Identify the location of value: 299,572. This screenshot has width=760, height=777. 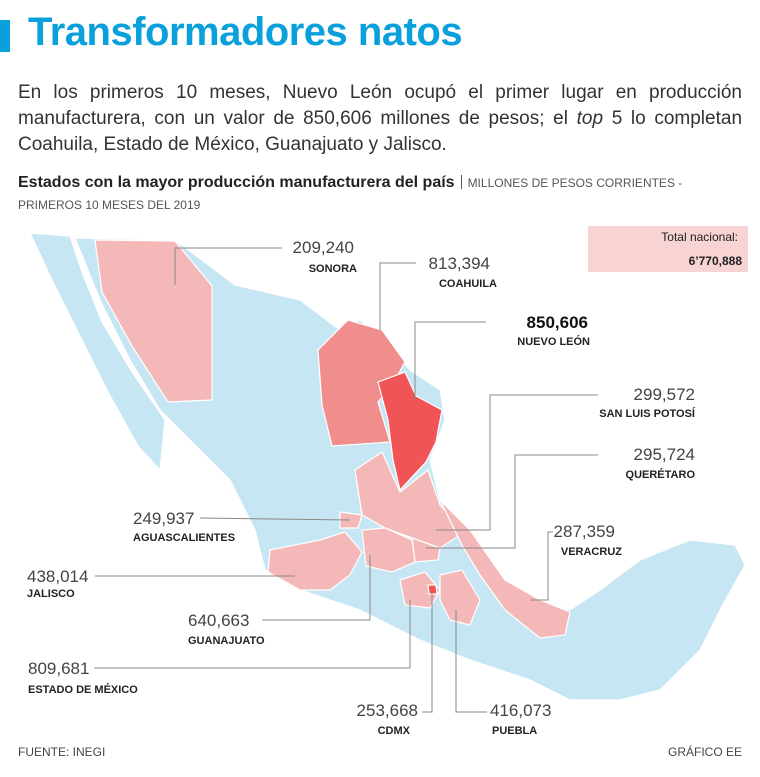
(664, 394).